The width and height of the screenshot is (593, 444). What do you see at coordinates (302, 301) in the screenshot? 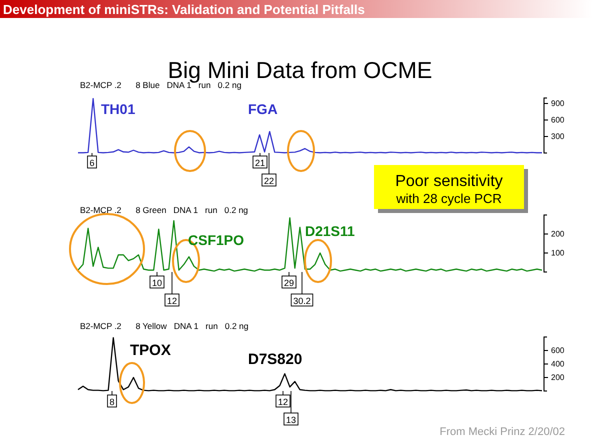
I see `text: 30.2` at bounding box center [302, 301].